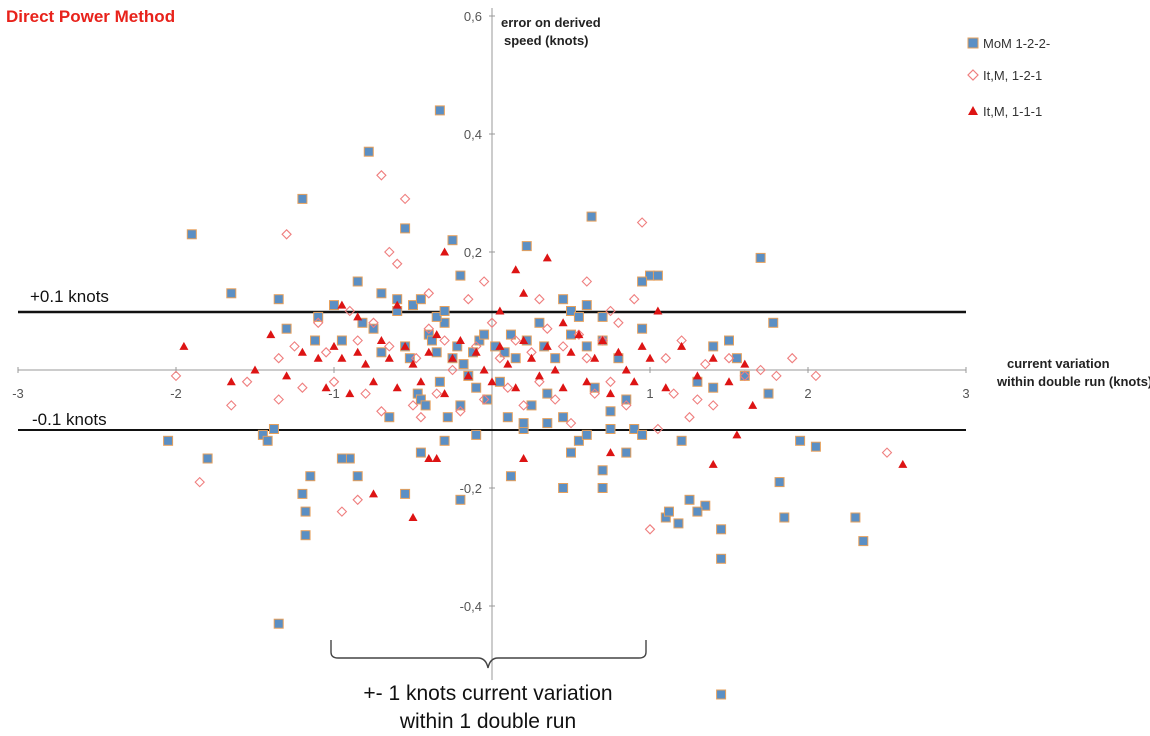 This screenshot has height=736, width=1150. What do you see at coordinates (334, 393) in the screenshot?
I see `x-tick-label: -1` at bounding box center [334, 393].